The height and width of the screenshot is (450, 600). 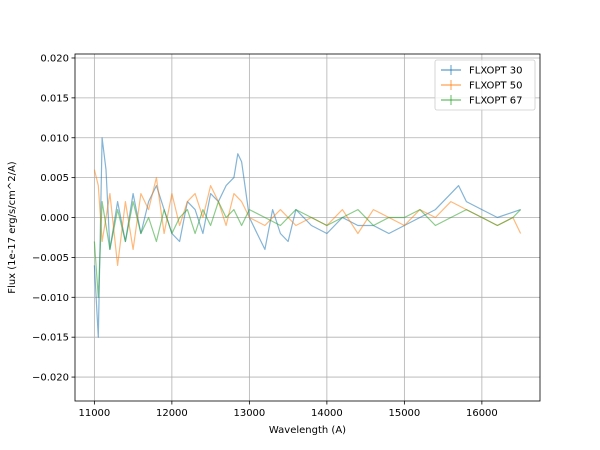 I want to click on legend-label: FLXOPT 67, so click(x=495, y=101).